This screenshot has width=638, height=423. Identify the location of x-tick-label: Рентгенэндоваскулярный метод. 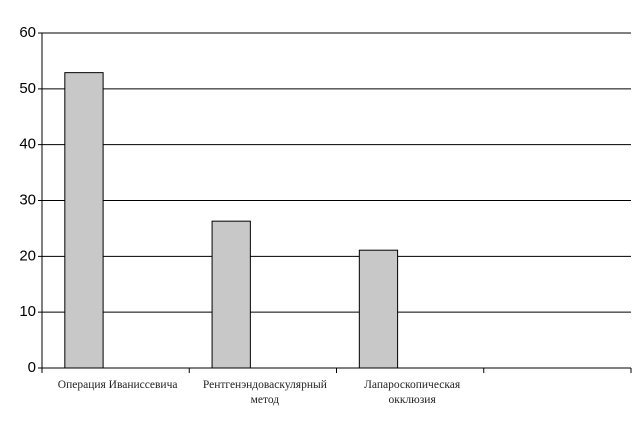
(264, 392).